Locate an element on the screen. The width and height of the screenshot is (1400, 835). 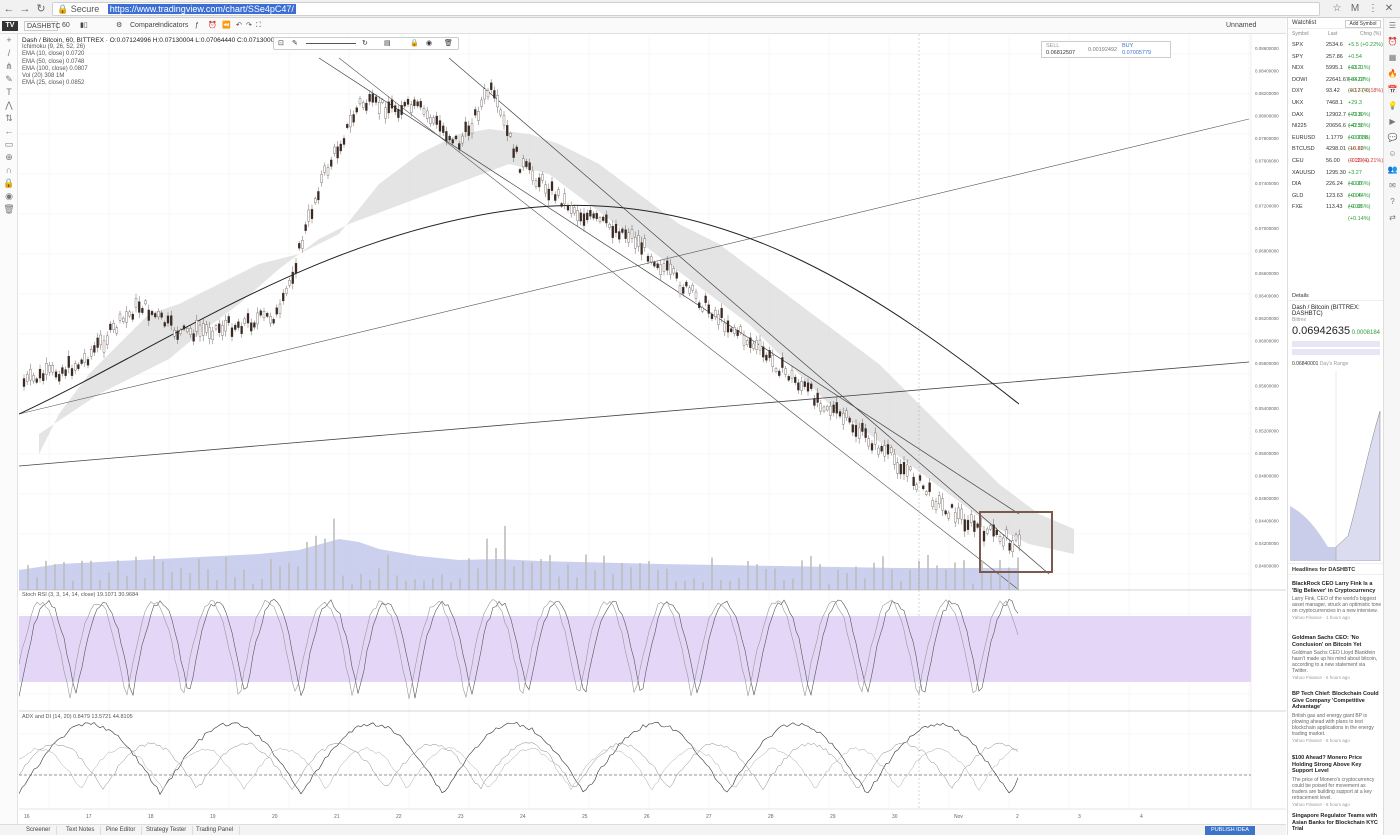
watchlist-icon: ☰ is located at coordinates (1392, 25).